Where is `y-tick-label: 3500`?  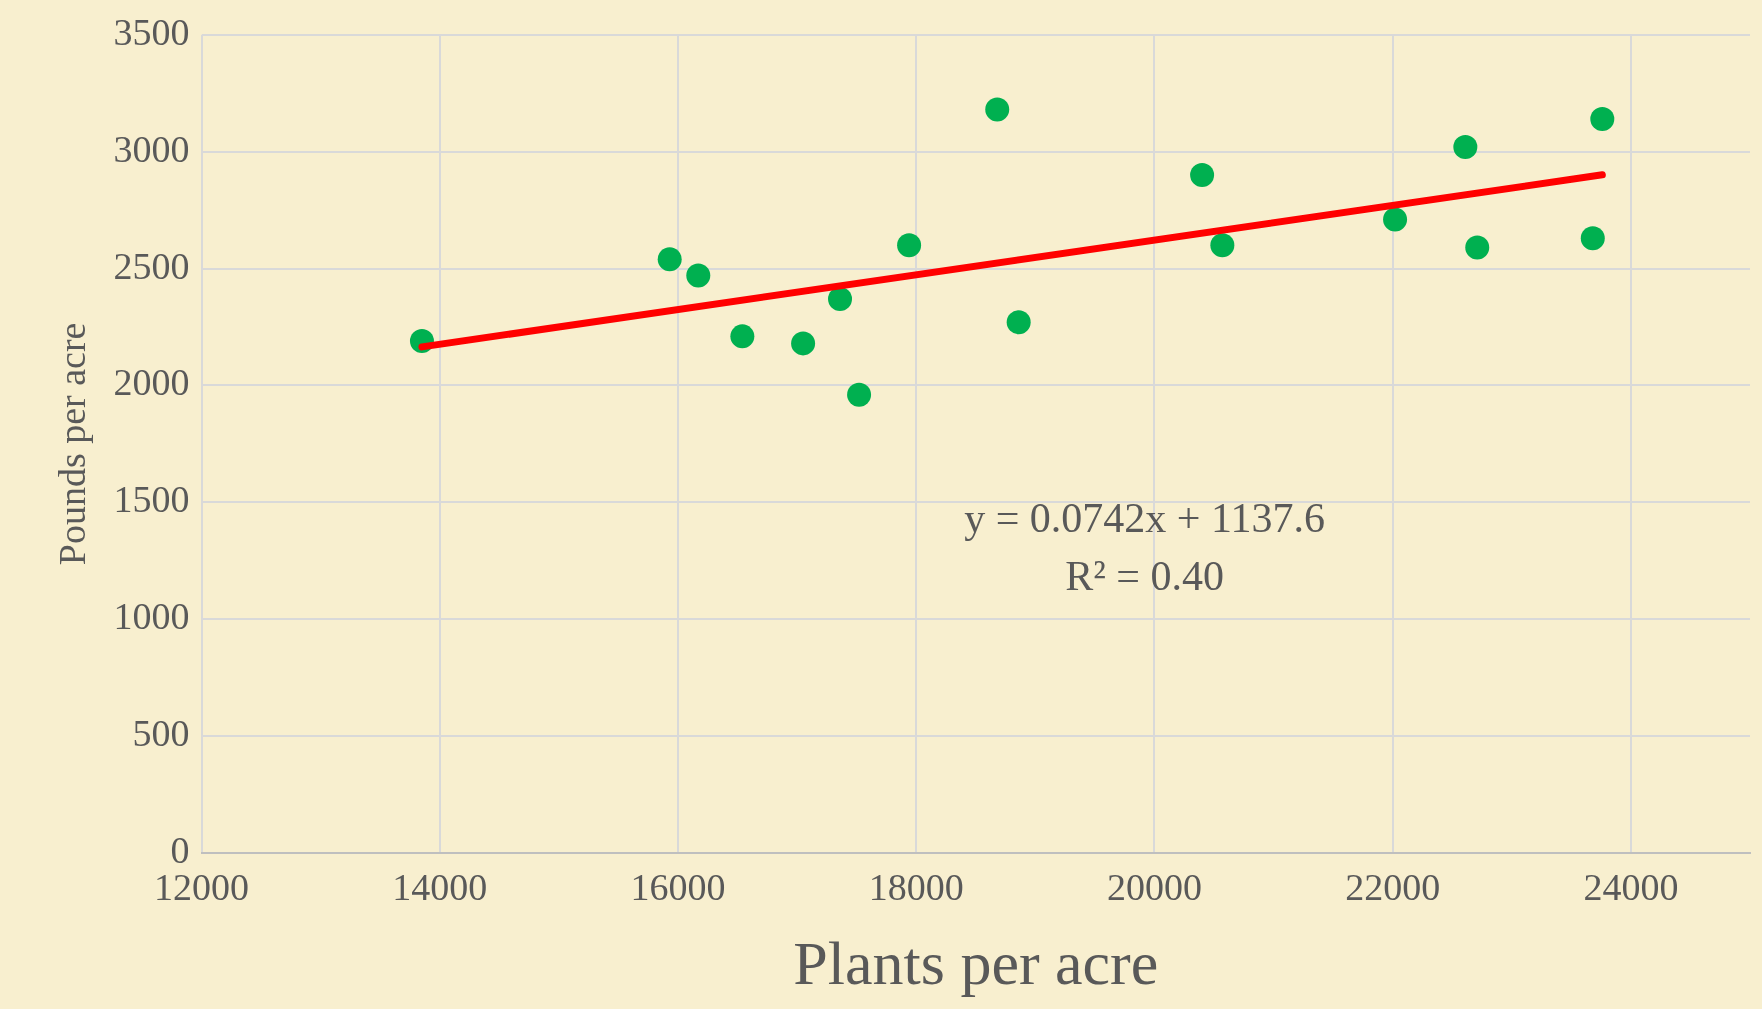 y-tick-label: 3500 is located at coordinates (151, 31).